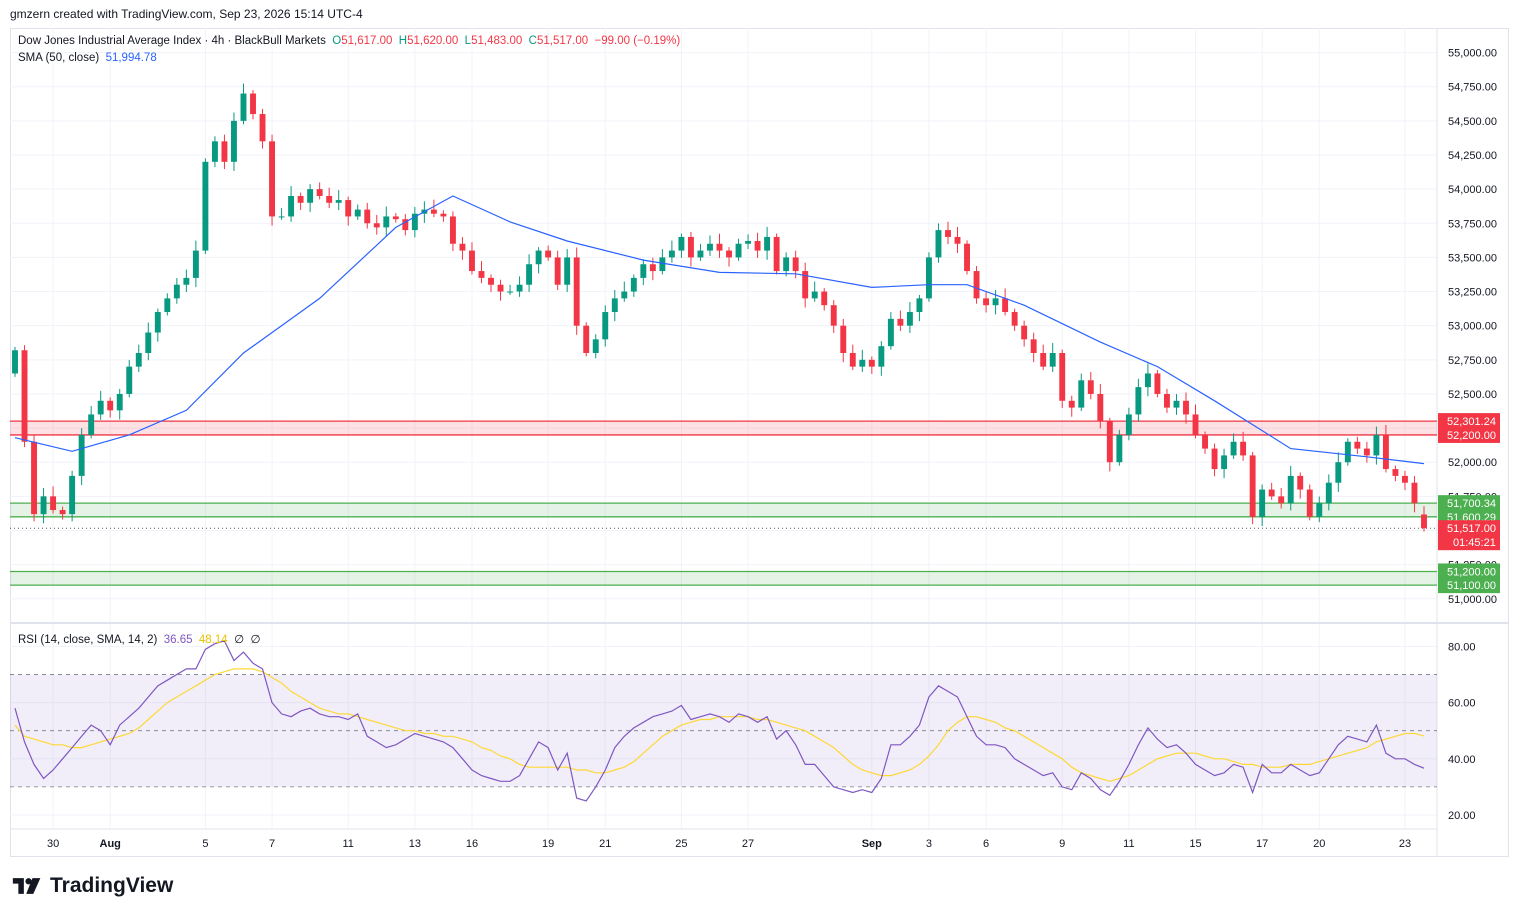  What do you see at coordinates (239, 640) in the screenshot?
I see `rsi-extra-1: ∅` at bounding box center [239, 640].